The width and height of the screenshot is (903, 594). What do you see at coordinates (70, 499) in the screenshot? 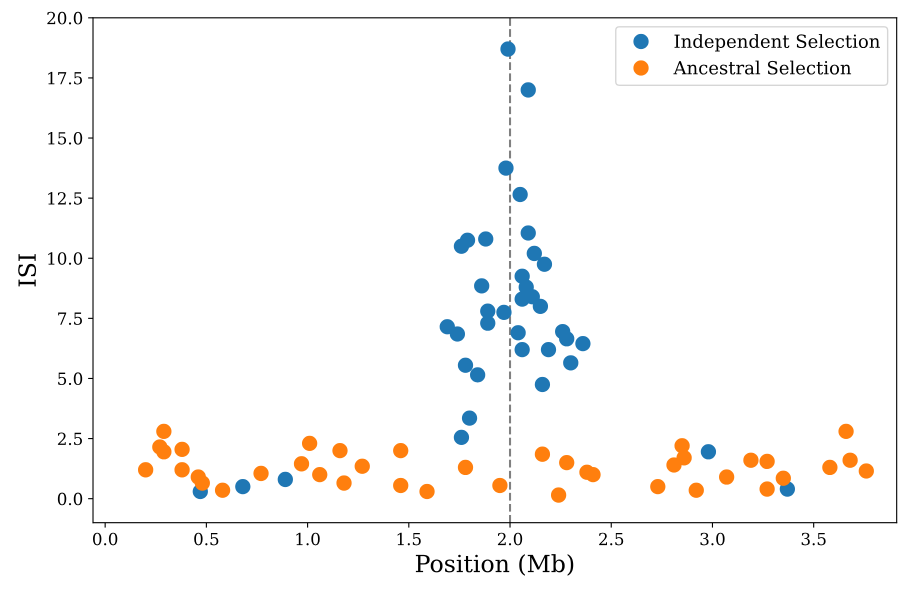
I see `y-tick-label: 0.0` at bounding box center [70, 499].